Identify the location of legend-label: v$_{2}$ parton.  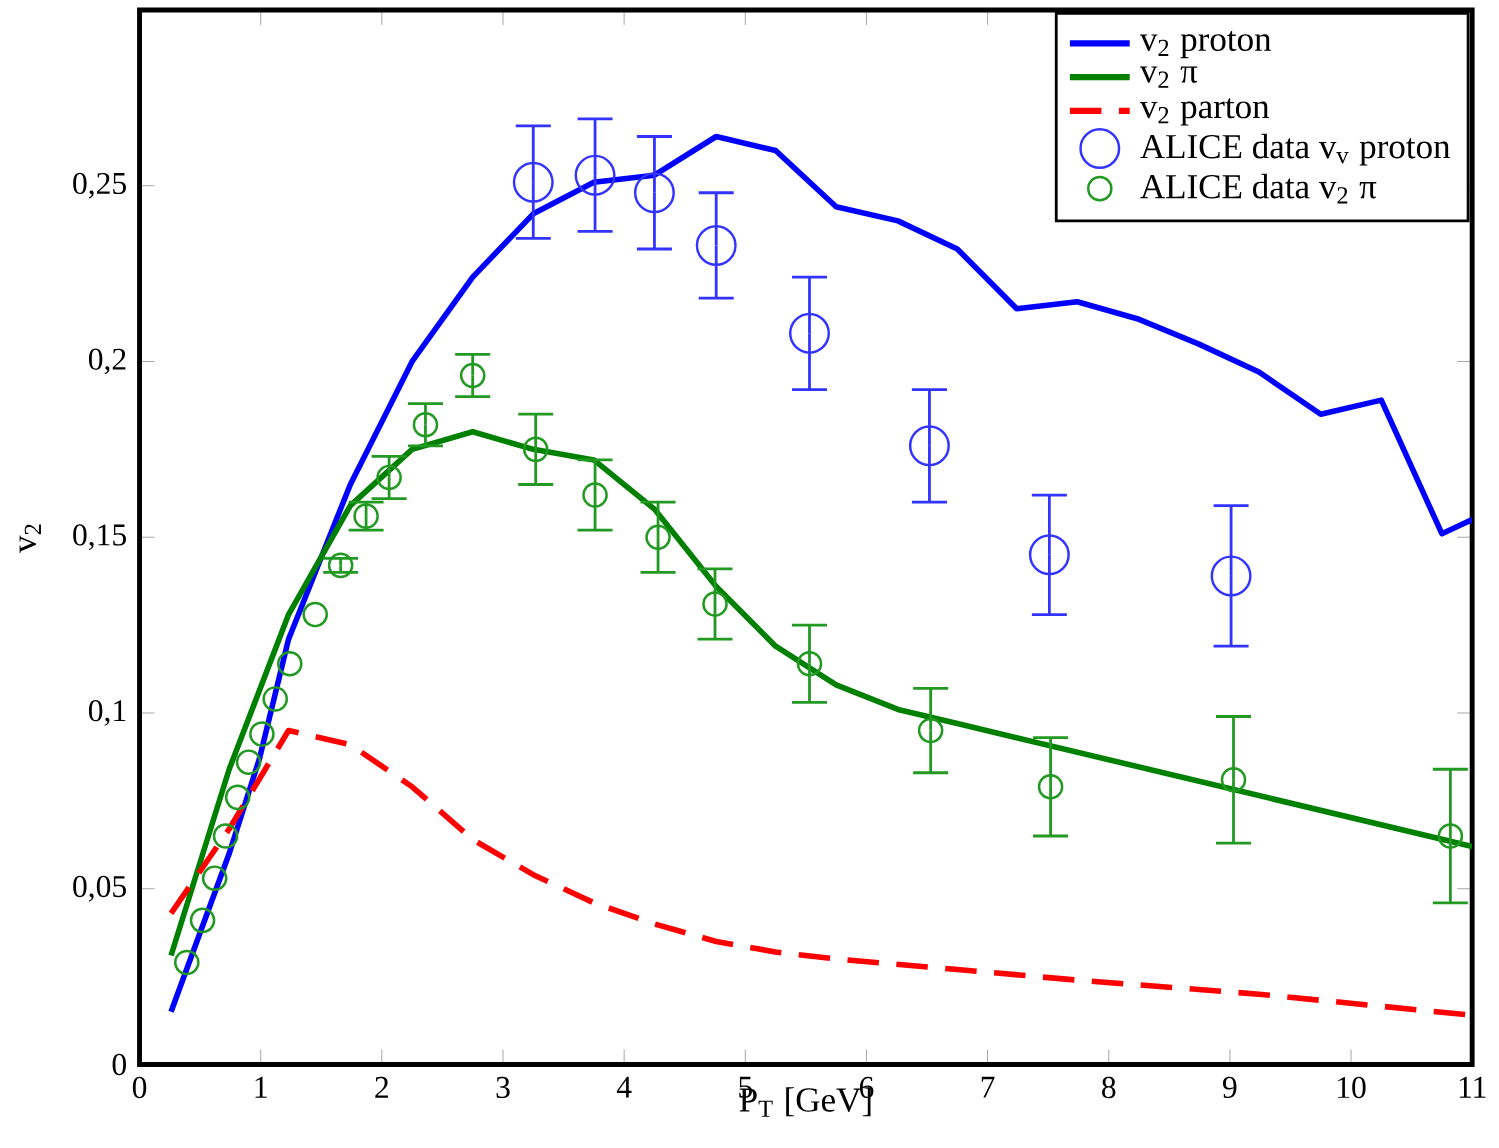
(1204, 112).